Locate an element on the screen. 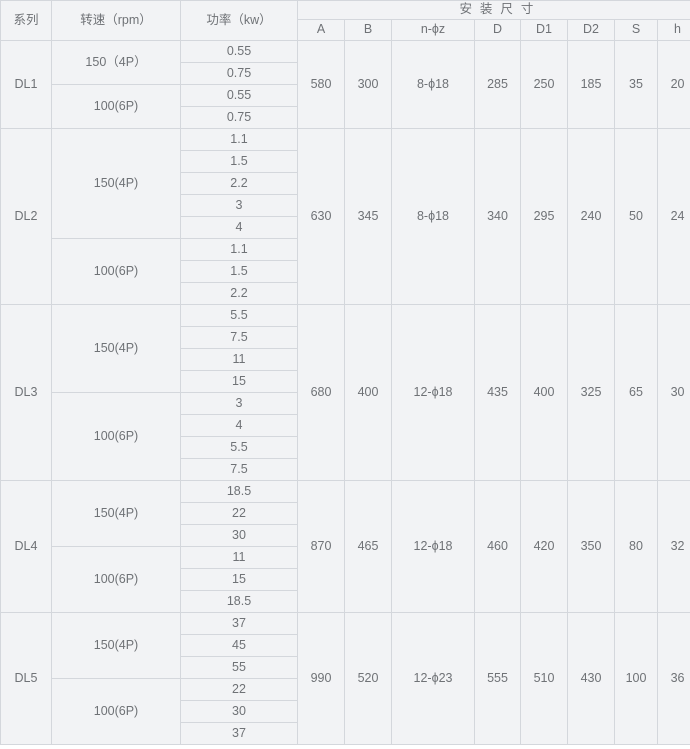  cell-dim-b: 400 is located at coordinates (368, 392).